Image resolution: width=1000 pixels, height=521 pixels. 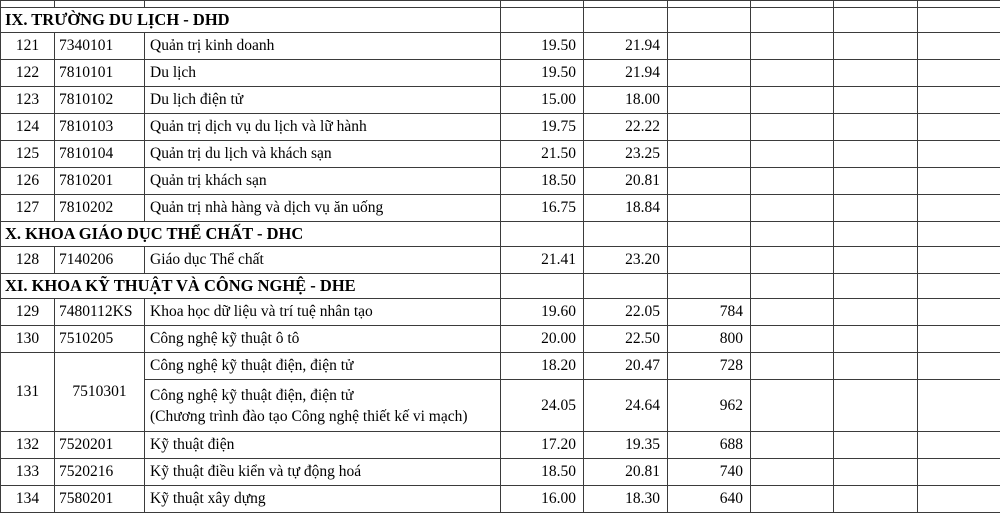 What do you see at coordinates (542, 339) in the screenshot?
I see `score-1-cell: 20.00` at bounding box center [542, 339].